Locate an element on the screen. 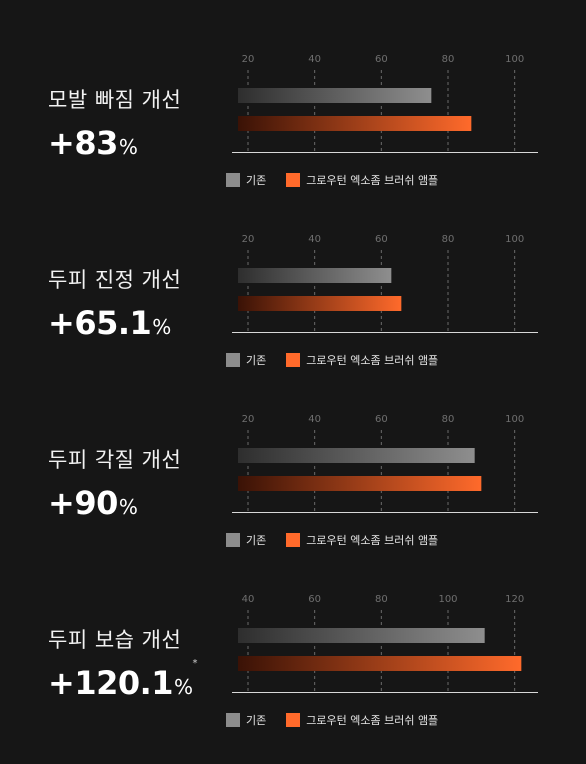  metric-value: +83% is located at coordinates (93, 143).